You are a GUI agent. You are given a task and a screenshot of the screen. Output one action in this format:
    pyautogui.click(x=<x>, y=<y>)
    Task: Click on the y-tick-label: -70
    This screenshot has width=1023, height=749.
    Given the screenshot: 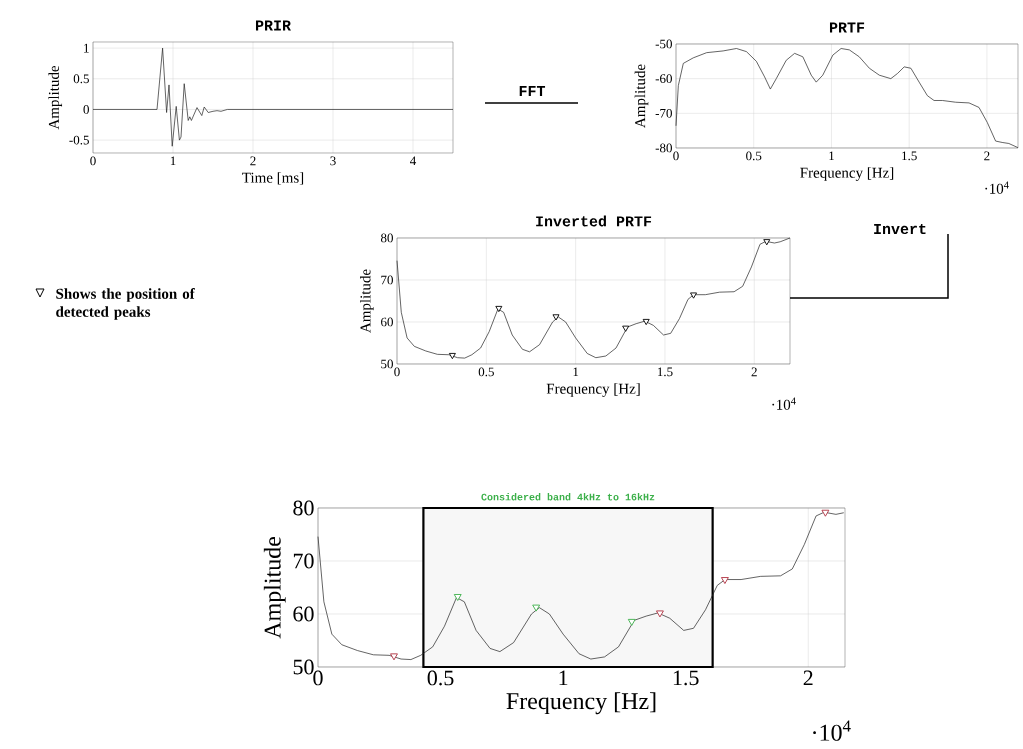 What is the action you would take?
    pyautogui.click(x=663, y=113)
    